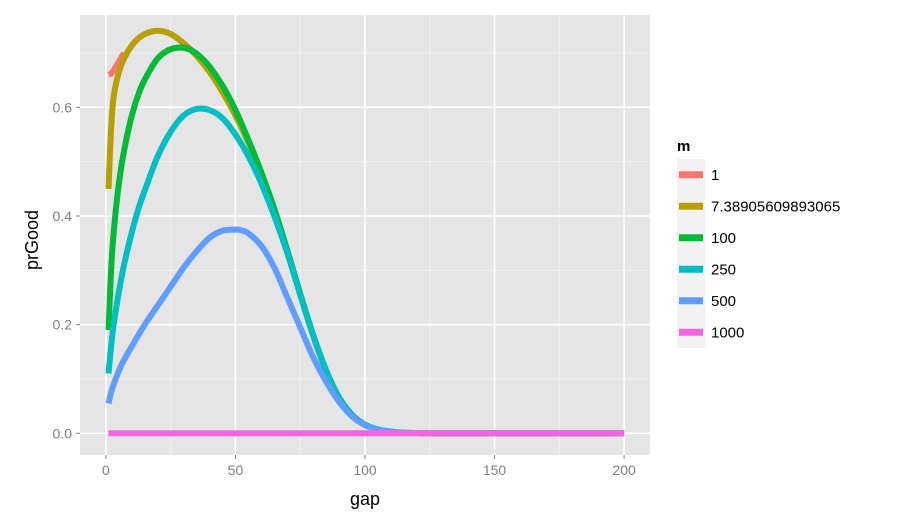 Image resolution: width=920 pixels, height=526 pixels. What do you see at coordinates (683, 146) in the screenshot?
I see `legend-title: m` at bounding box center [683, 146].